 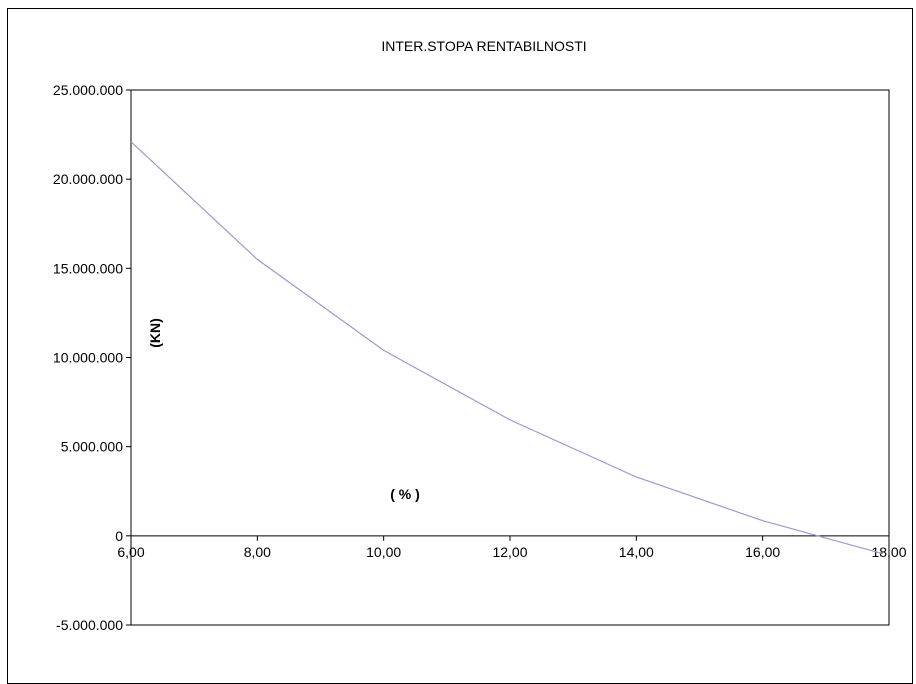 What do you see at coordinates (405, 494) in the screenshot?
I see `x-axis-label: ( % )` at bounding box center [405, 494].